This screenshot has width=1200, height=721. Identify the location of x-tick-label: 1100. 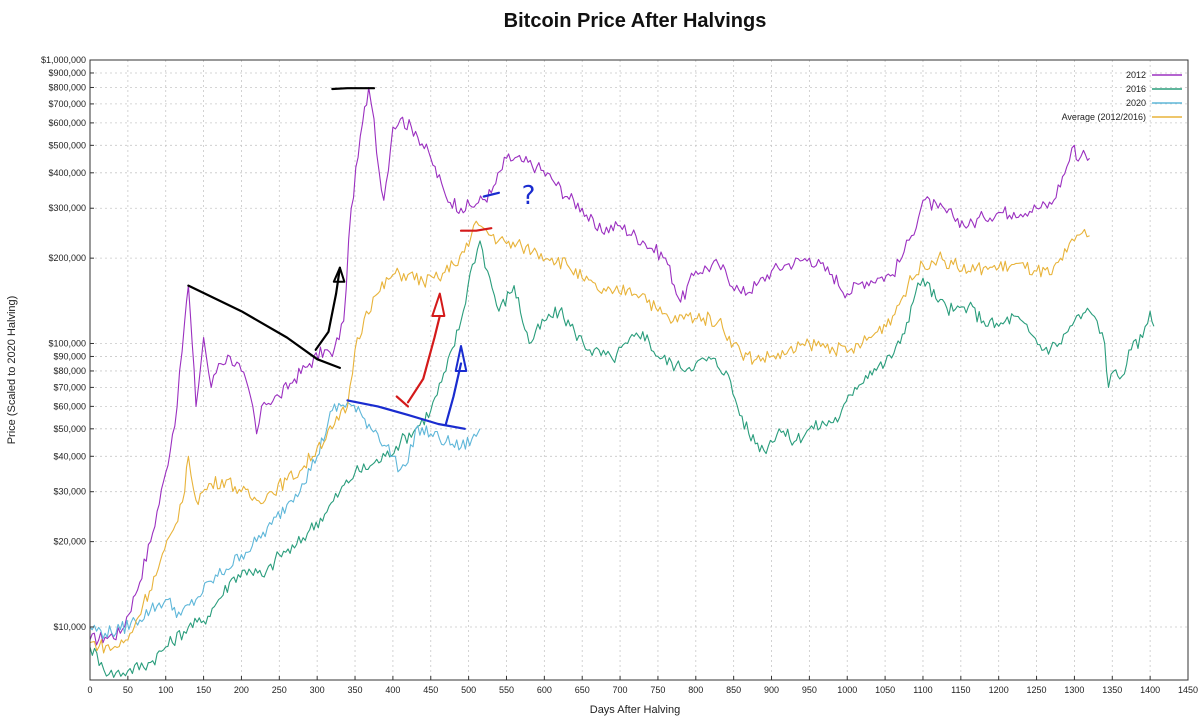
(922, 690).